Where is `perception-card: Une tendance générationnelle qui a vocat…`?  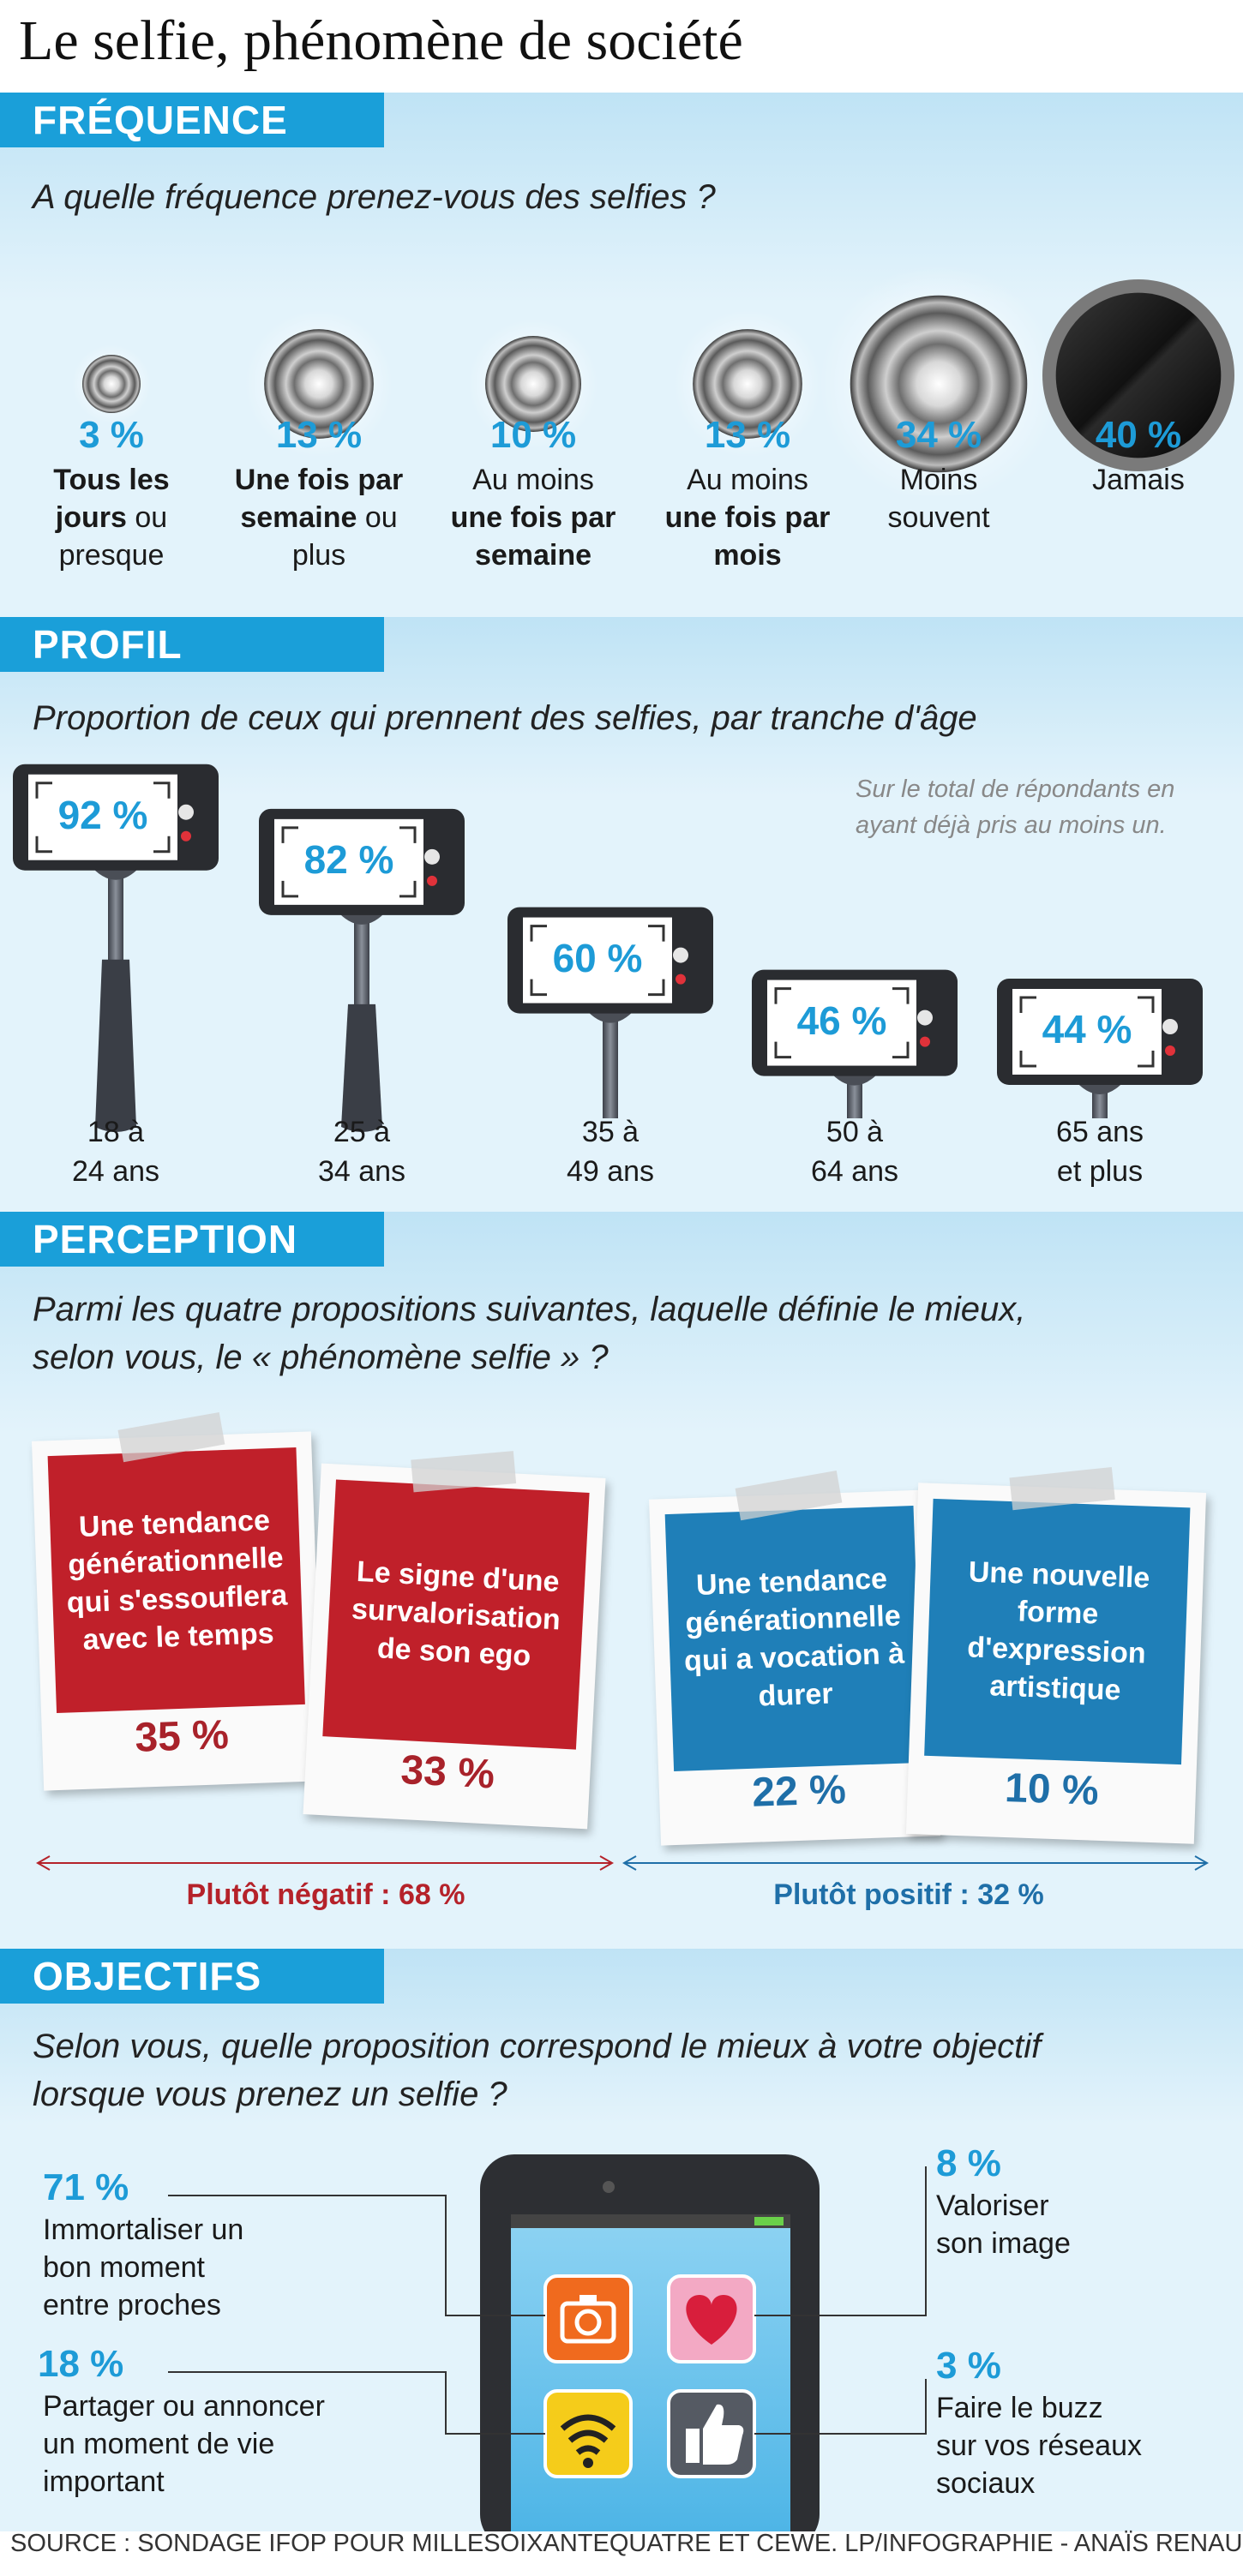
perception-card: Une tendance générationnelle qui a vocat… is located at coordinates (794, 1658).